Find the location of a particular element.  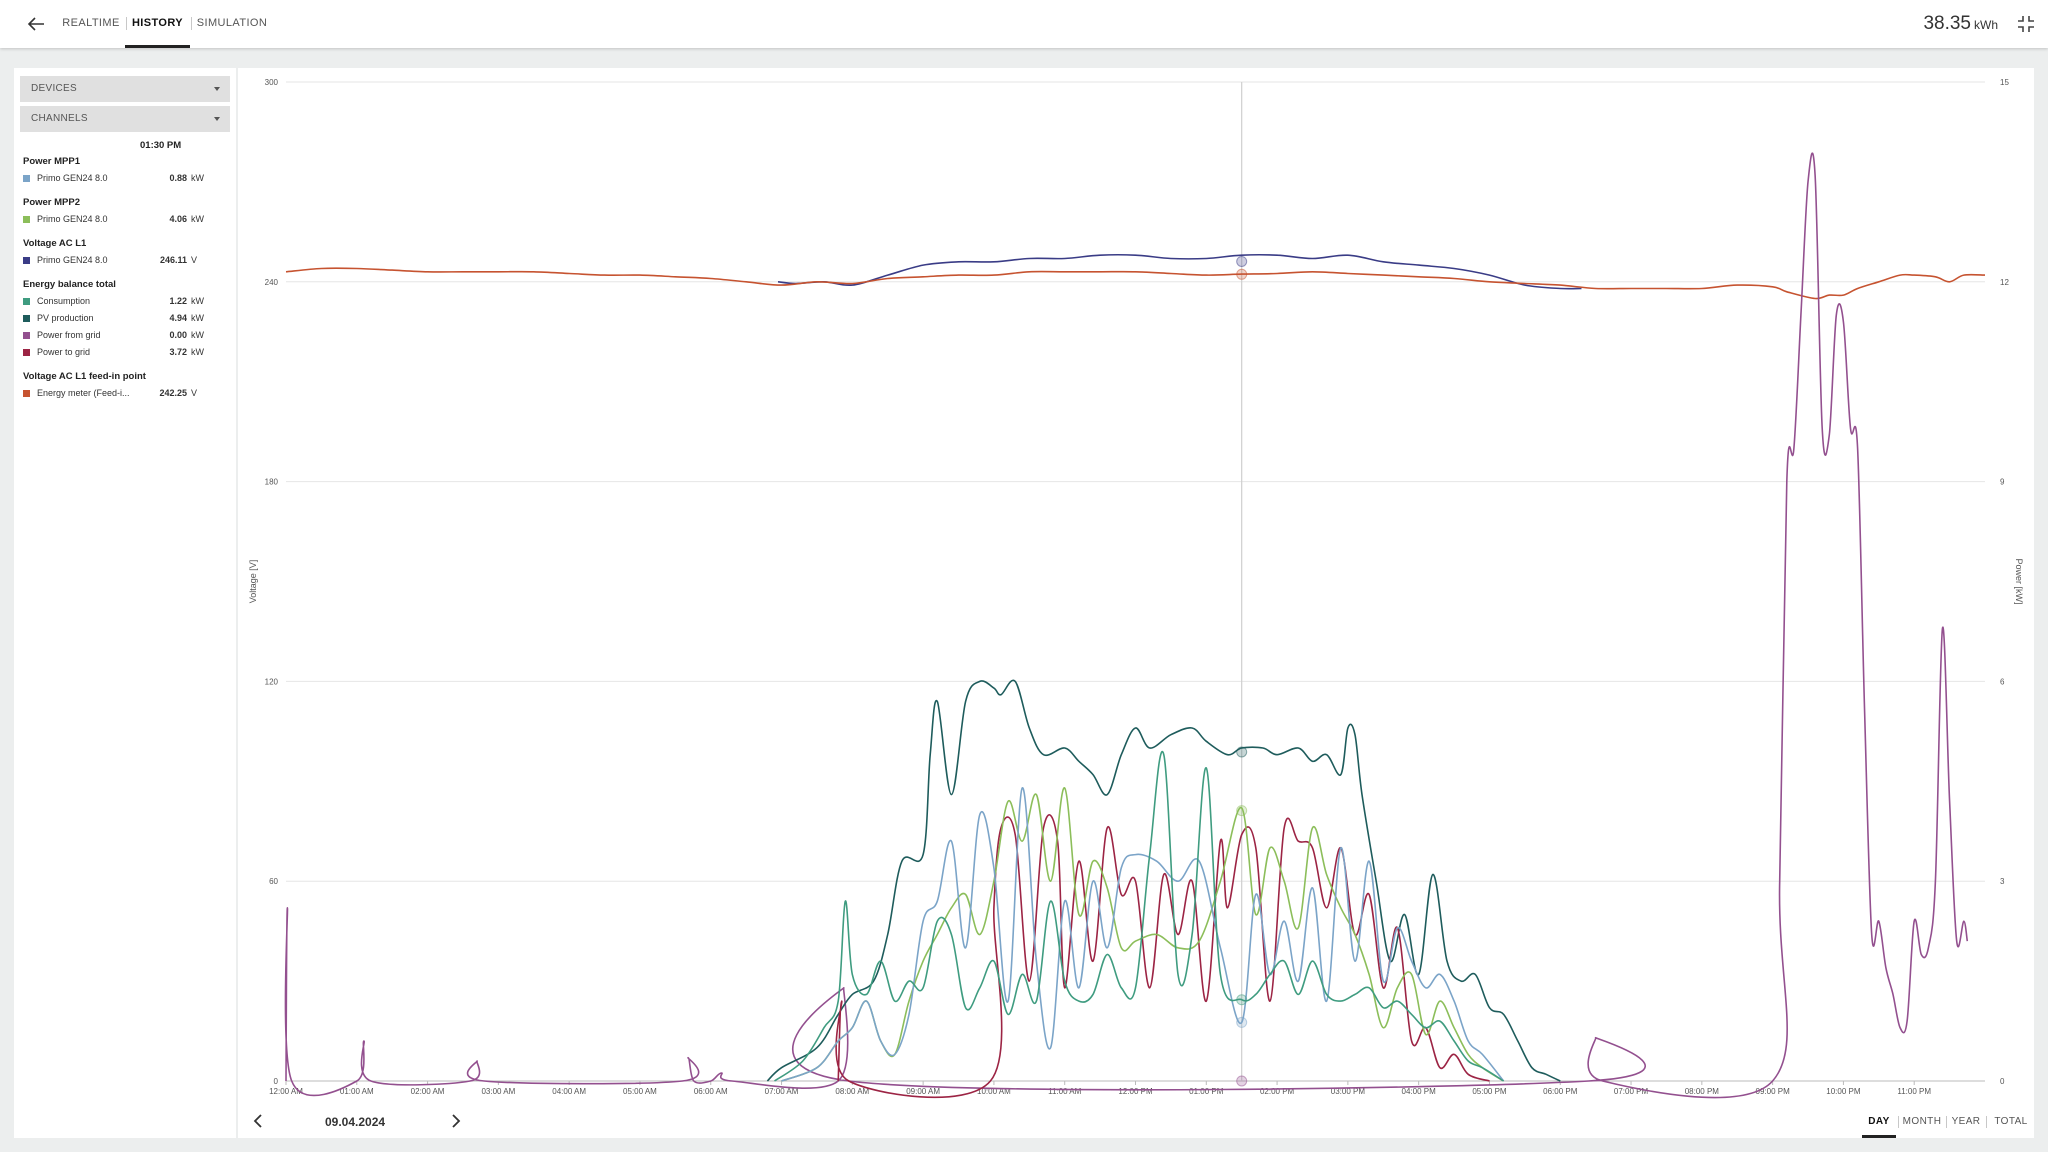

legend-item-value: 0.00 is located at coordinates (178, 335).